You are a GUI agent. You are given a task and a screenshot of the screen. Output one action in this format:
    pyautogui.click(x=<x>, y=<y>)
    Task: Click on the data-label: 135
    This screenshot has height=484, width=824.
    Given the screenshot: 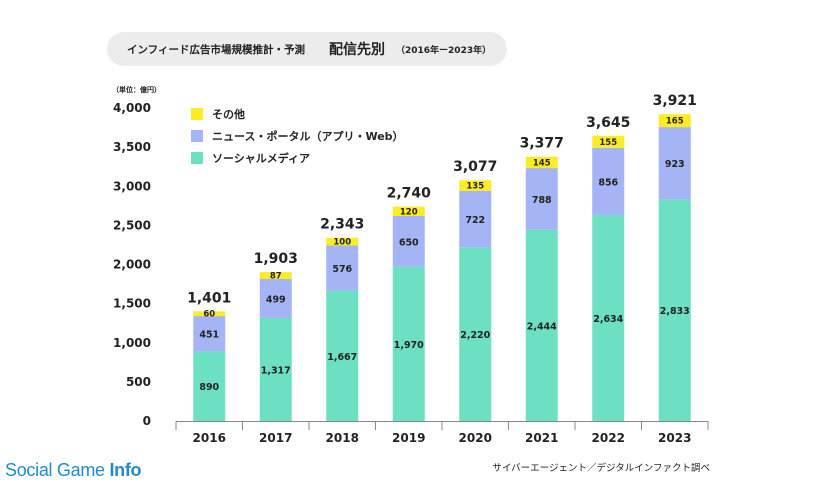 What is the action you would take?
    pyautogui.click(x=475, y=187)
    